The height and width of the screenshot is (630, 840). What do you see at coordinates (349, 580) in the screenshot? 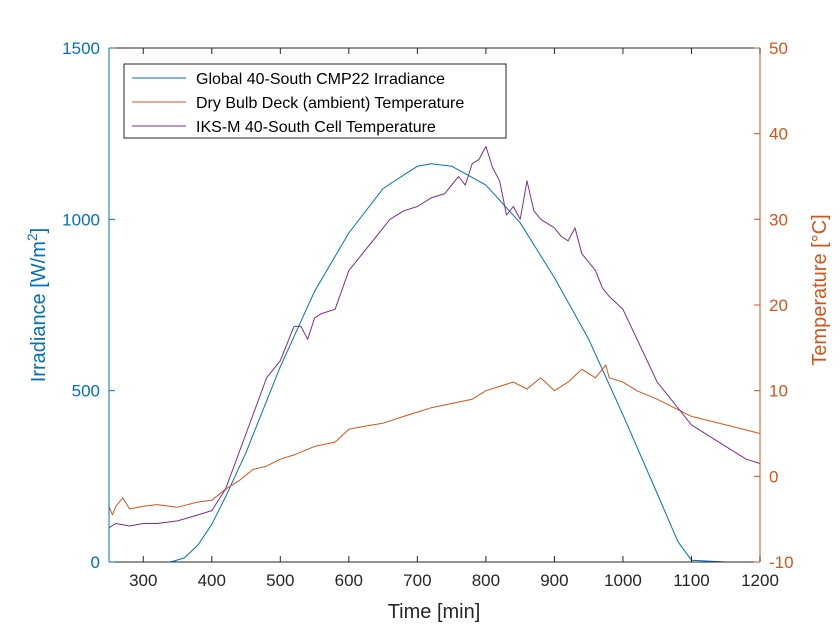
I see `x-tick-label: 600` at bounding box center [349, 580].